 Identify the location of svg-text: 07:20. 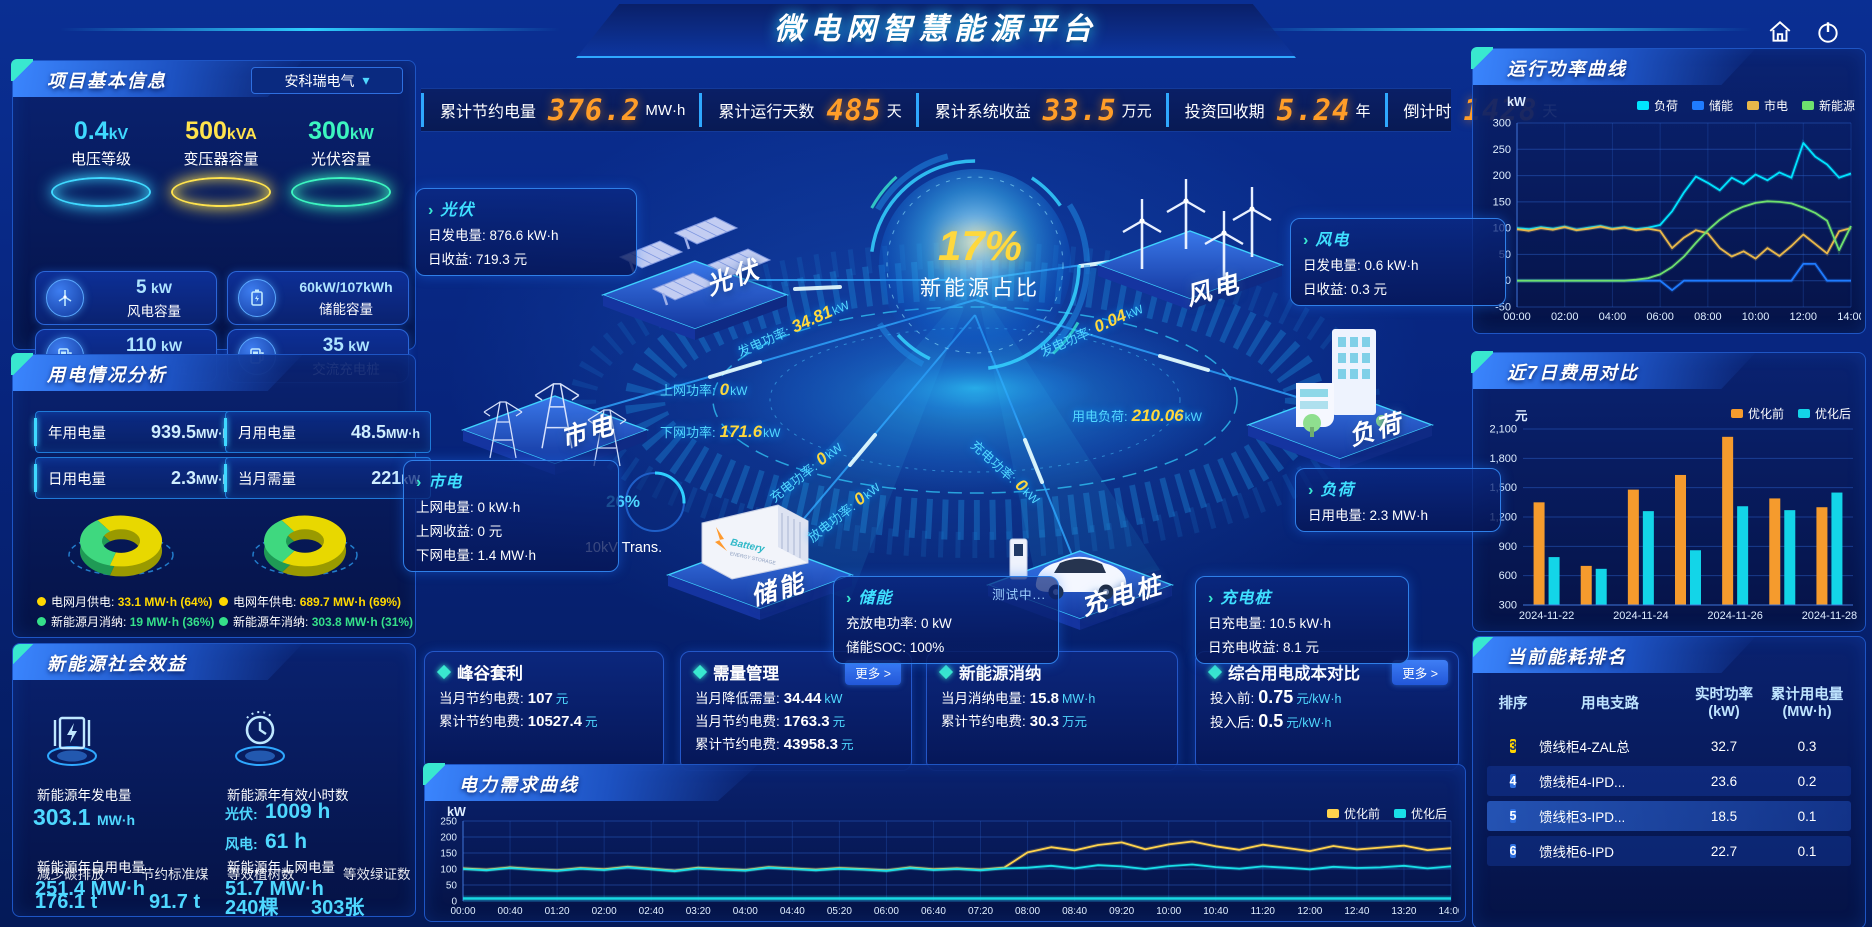
(980, 911).